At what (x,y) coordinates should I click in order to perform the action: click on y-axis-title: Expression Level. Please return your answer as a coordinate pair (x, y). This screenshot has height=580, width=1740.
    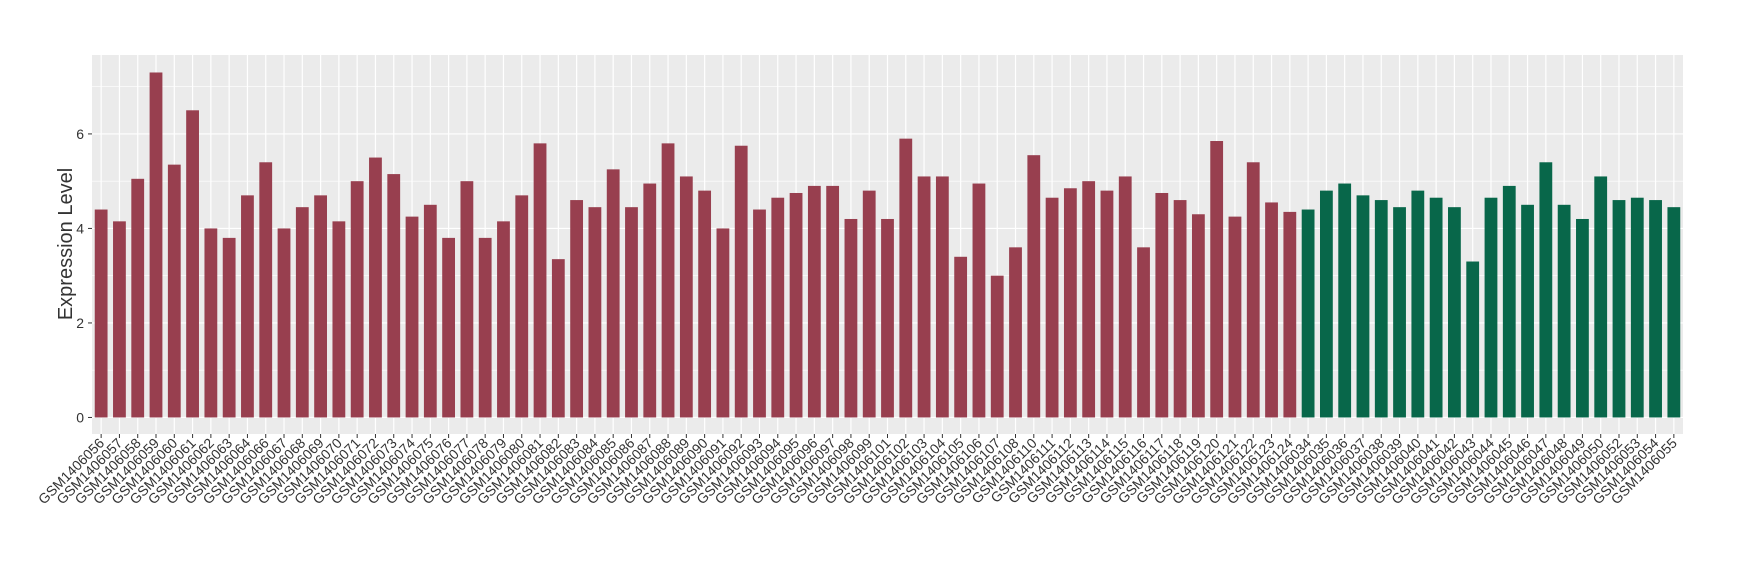
    Looking at the image, I should click on (66, 244).